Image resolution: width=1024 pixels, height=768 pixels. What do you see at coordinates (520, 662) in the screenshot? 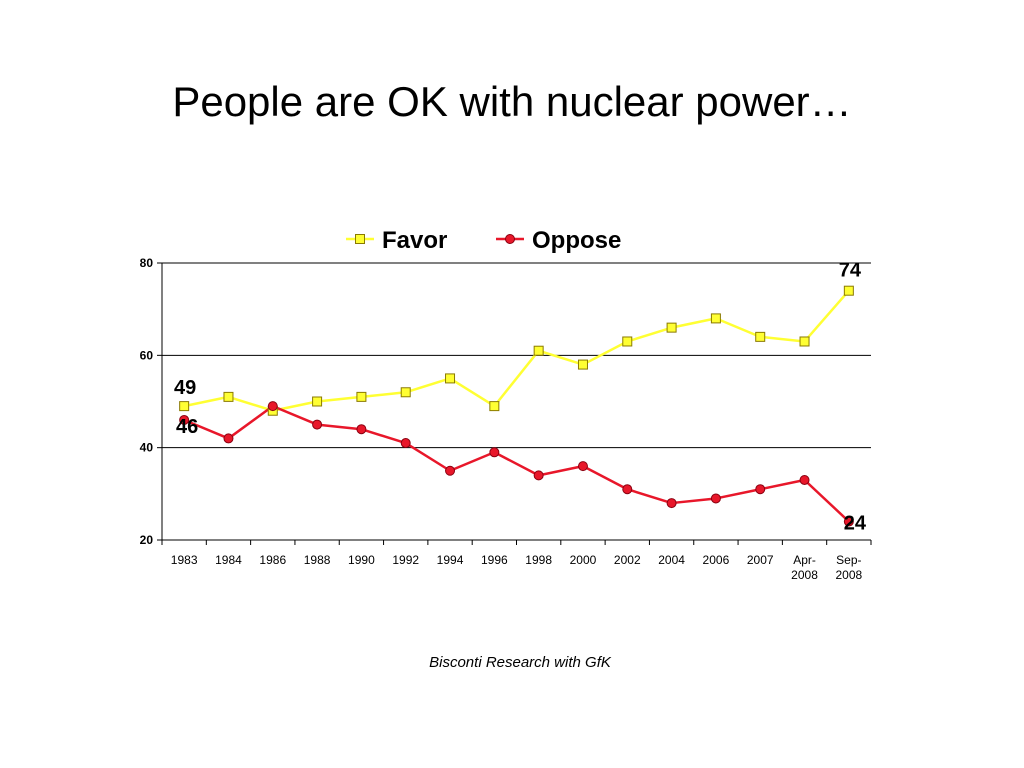
I see `source-note: Bisconti Research with GfK` at bounding box center [520, 662].